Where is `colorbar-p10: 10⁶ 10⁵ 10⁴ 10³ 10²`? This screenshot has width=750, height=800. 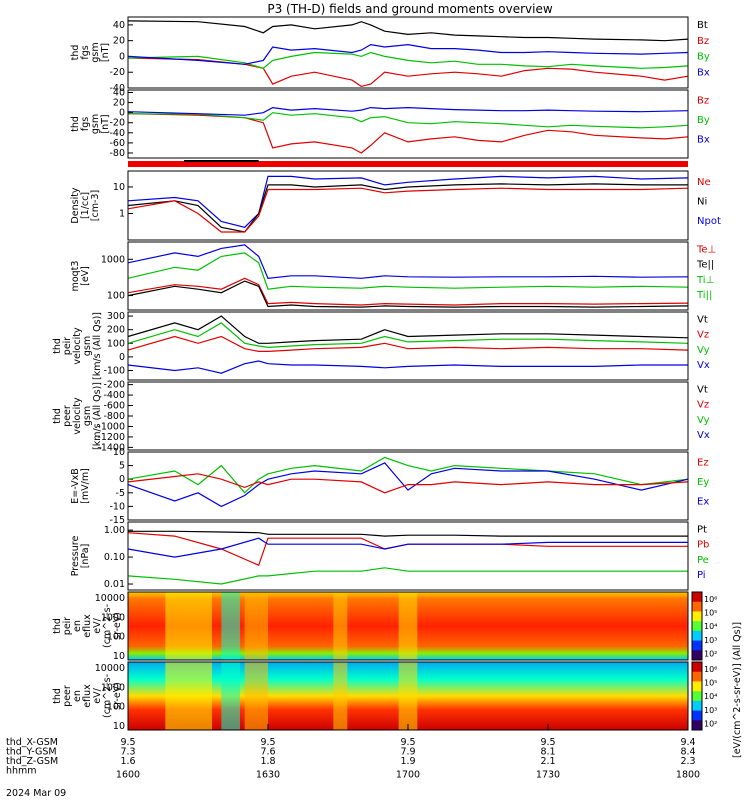
colorbar-p10: 10⁶ 10⁵ 10⁴ 10³ 10² is located at coordinates (704, 696).